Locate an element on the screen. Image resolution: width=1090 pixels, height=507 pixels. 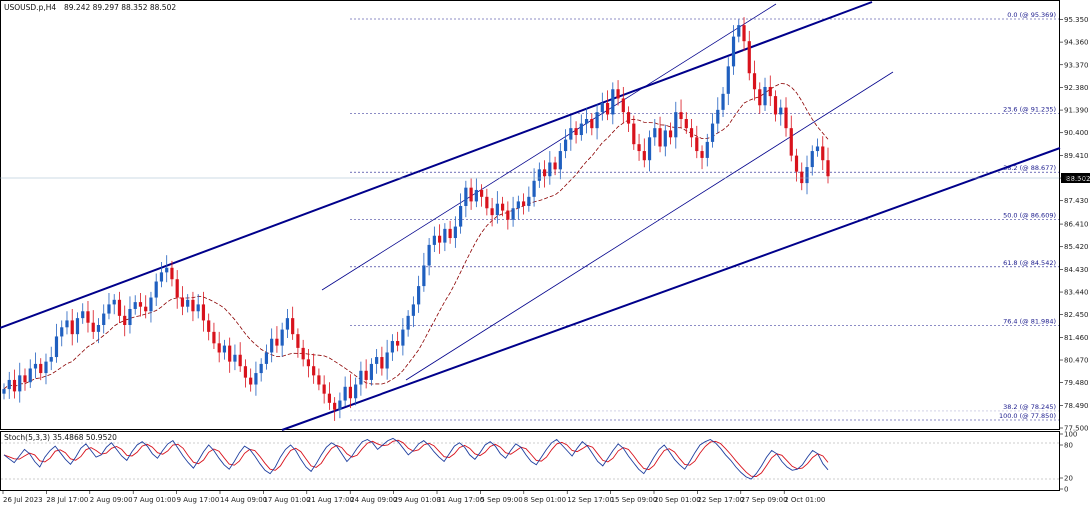
time-tick-label: 2 Oct 01:00 is located at coordinates (804, 500).